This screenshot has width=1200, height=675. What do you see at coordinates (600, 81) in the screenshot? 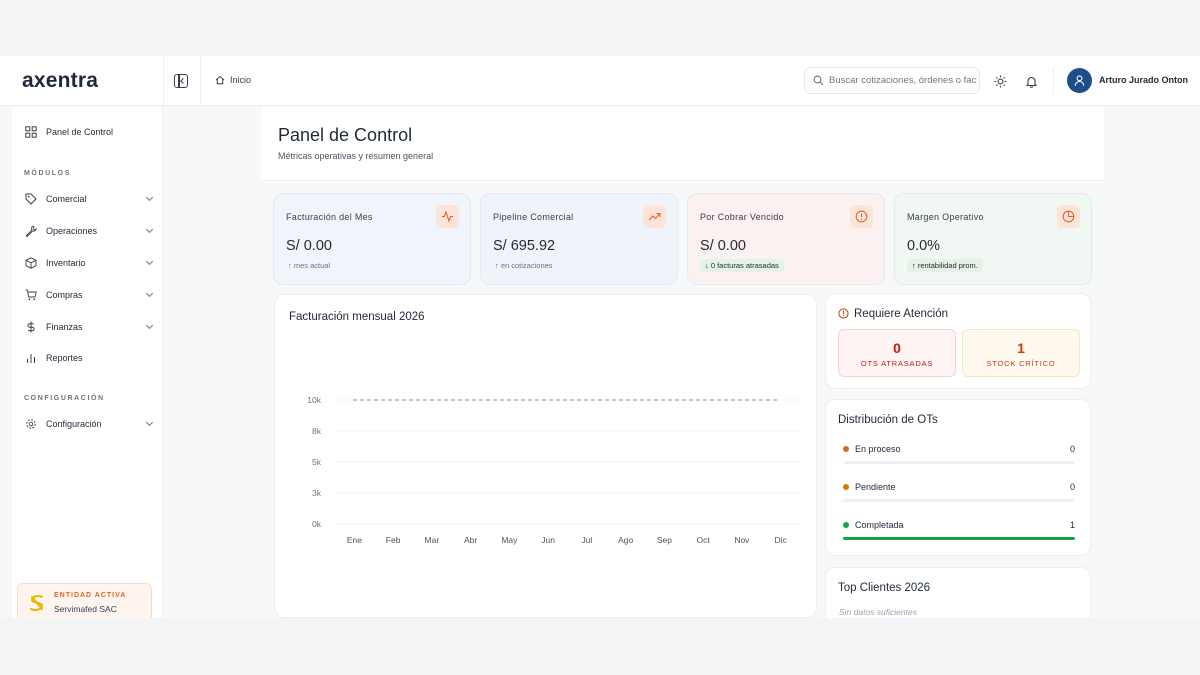
I see `top-header: axentra Inicio Arturo Jurado Onton` at bounding box center [600, 81].